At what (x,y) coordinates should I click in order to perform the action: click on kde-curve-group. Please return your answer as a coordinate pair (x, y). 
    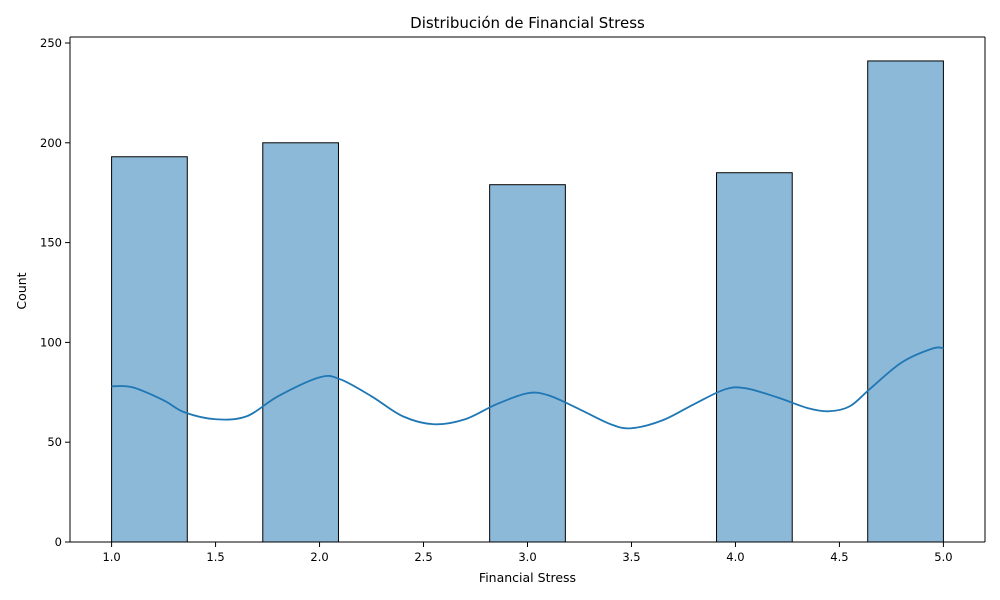
    Looking at the image, I should click on (527, 388).